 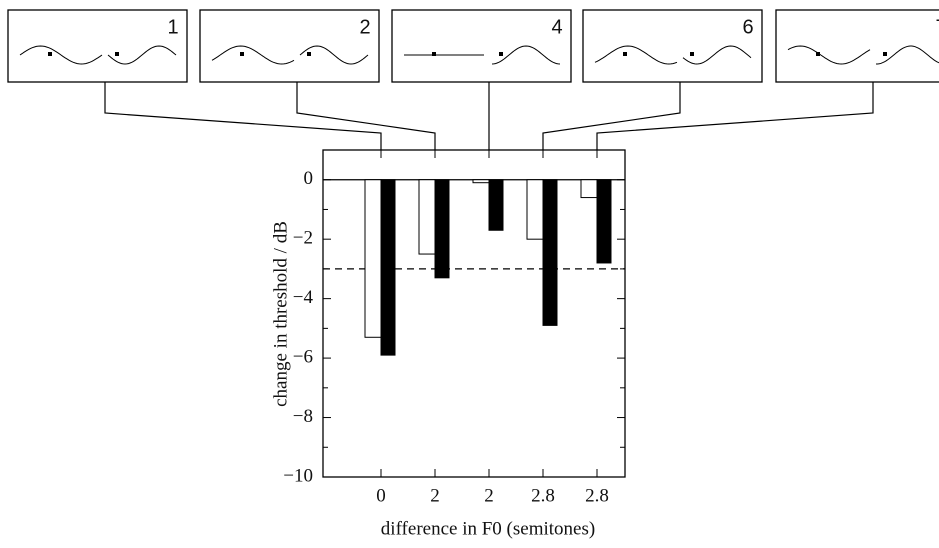 What do you see at coordinates (303, 297) in the screenshot?
I see `y-tick-label: −4` at bounding box center [303, 297].